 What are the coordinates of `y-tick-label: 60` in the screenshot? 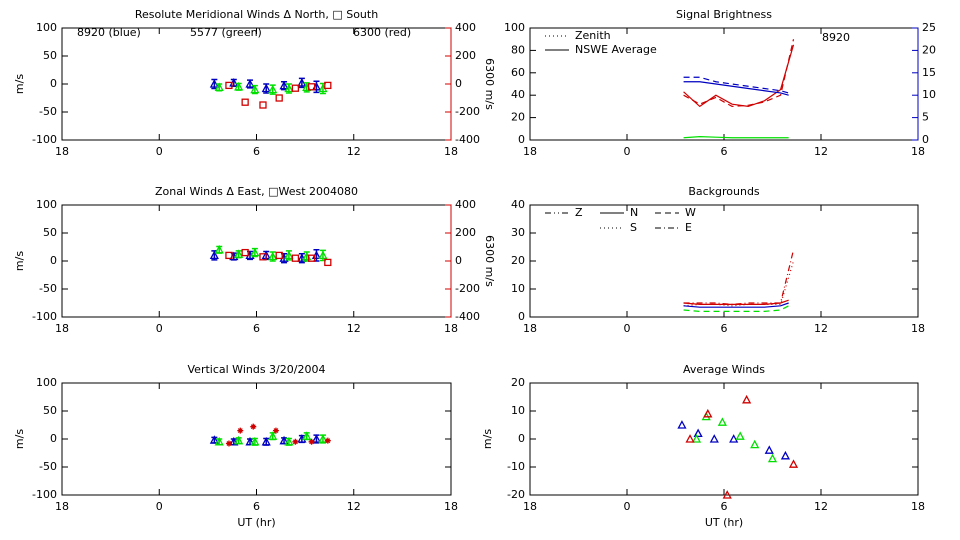 It's located at (518, 72).